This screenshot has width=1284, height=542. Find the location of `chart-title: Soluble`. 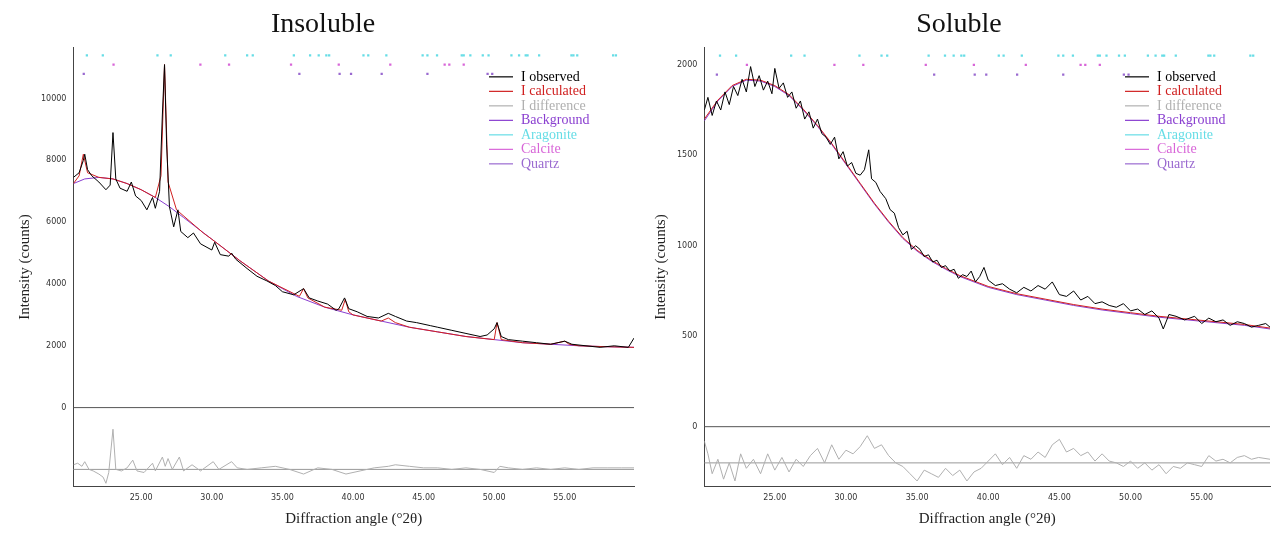

chart-title: Soluble is located at coordinates (959, 23).